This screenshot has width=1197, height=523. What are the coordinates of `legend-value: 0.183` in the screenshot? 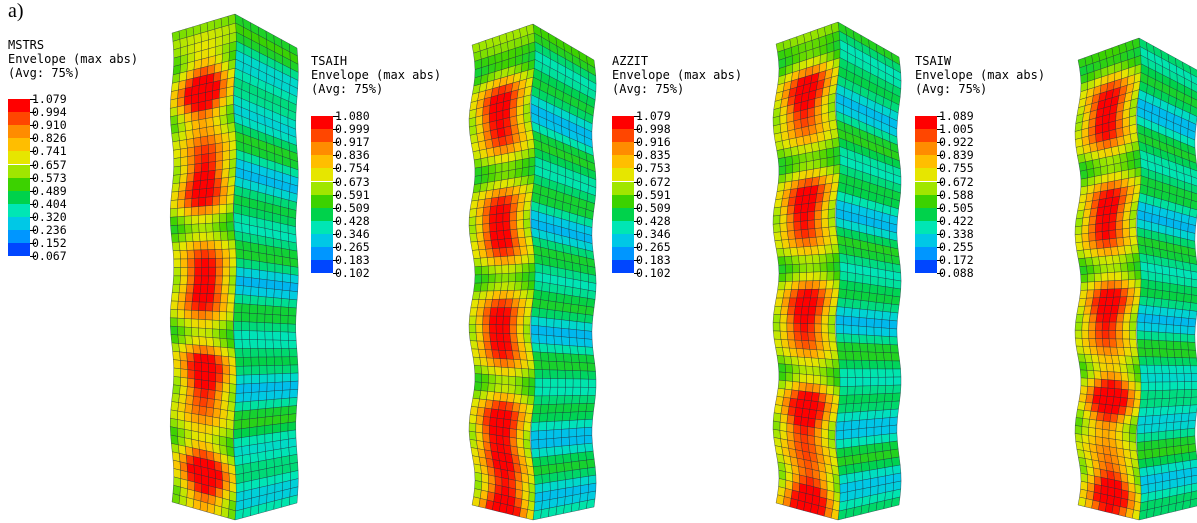 It's located at (352, 260).